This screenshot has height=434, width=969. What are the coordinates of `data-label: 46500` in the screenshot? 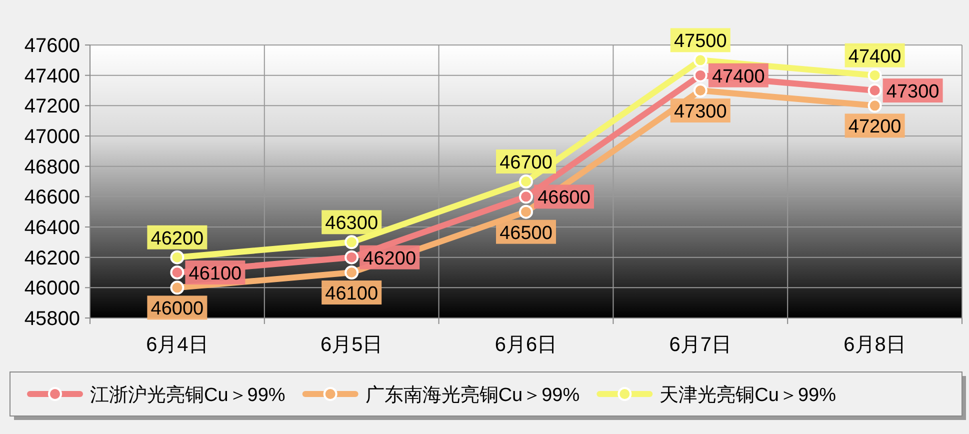 It's located at (526, 233).